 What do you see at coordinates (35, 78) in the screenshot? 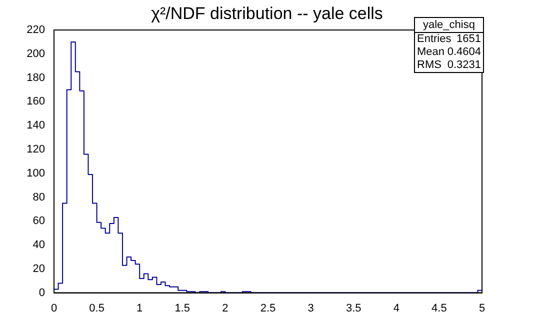
I see `y-tick-label: 180` at bounding box center [35, 78].